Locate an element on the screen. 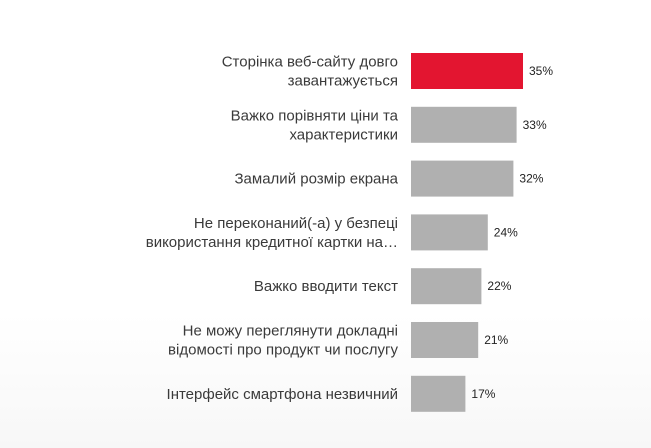  category-label-2: Замалий розмір екрана is located at coordinates (317, 179).